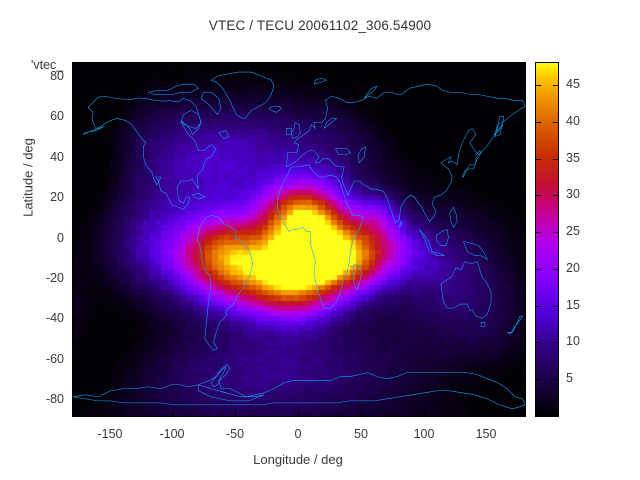 The height and width of the screenshot is (480, 640). Describe the element at coordinates (330, 123) in the screenshot. I see `coastline-scandinavia-baltic` at that location.